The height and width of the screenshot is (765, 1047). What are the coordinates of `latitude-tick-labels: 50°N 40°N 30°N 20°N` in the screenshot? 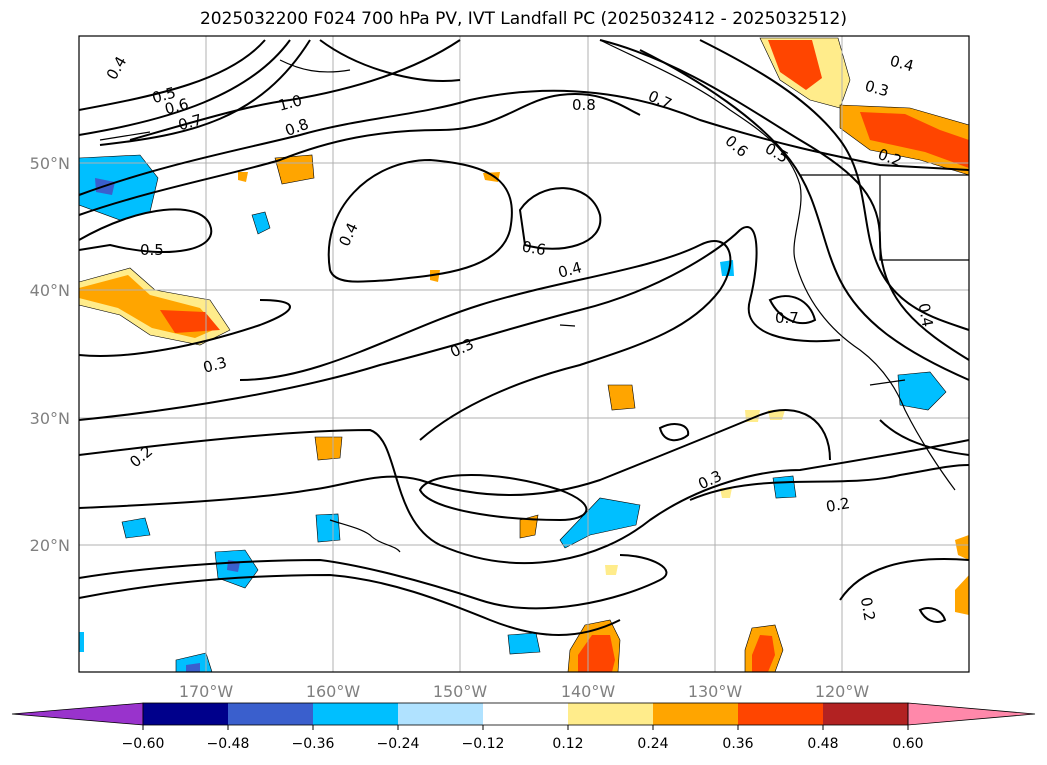 It's located at (50, 354).